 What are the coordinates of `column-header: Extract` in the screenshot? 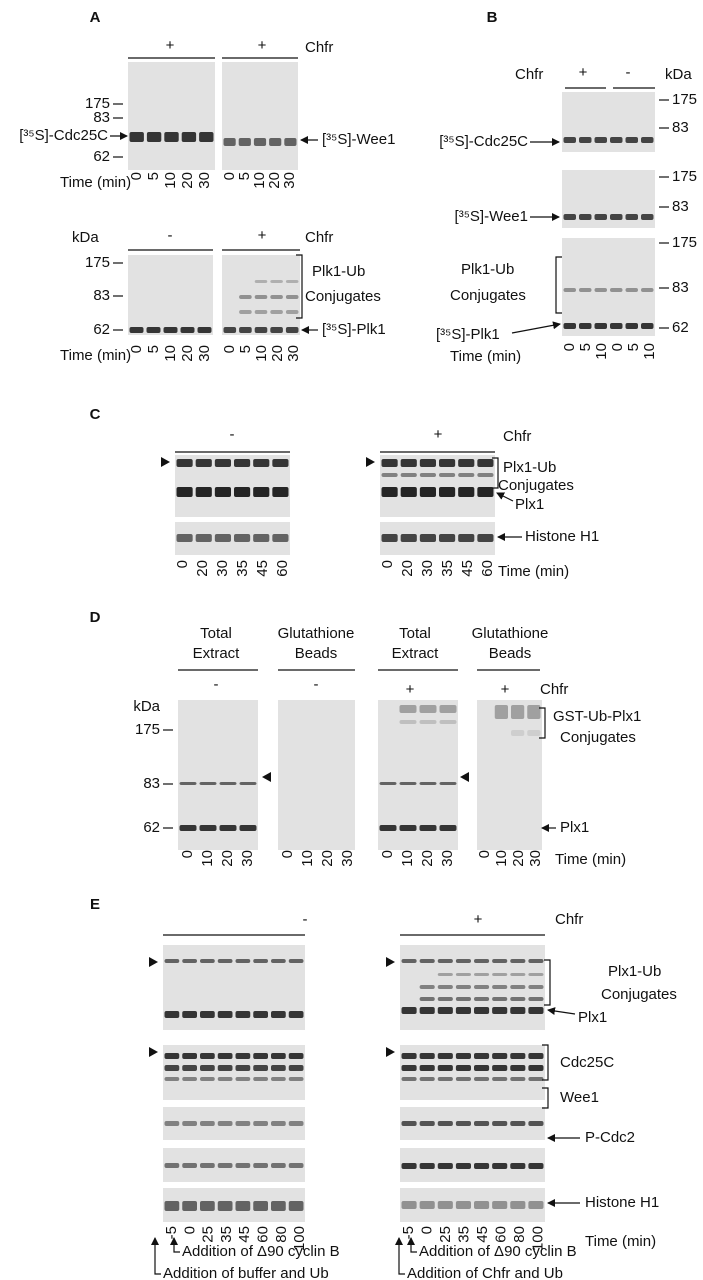 It's located at (416, 653).